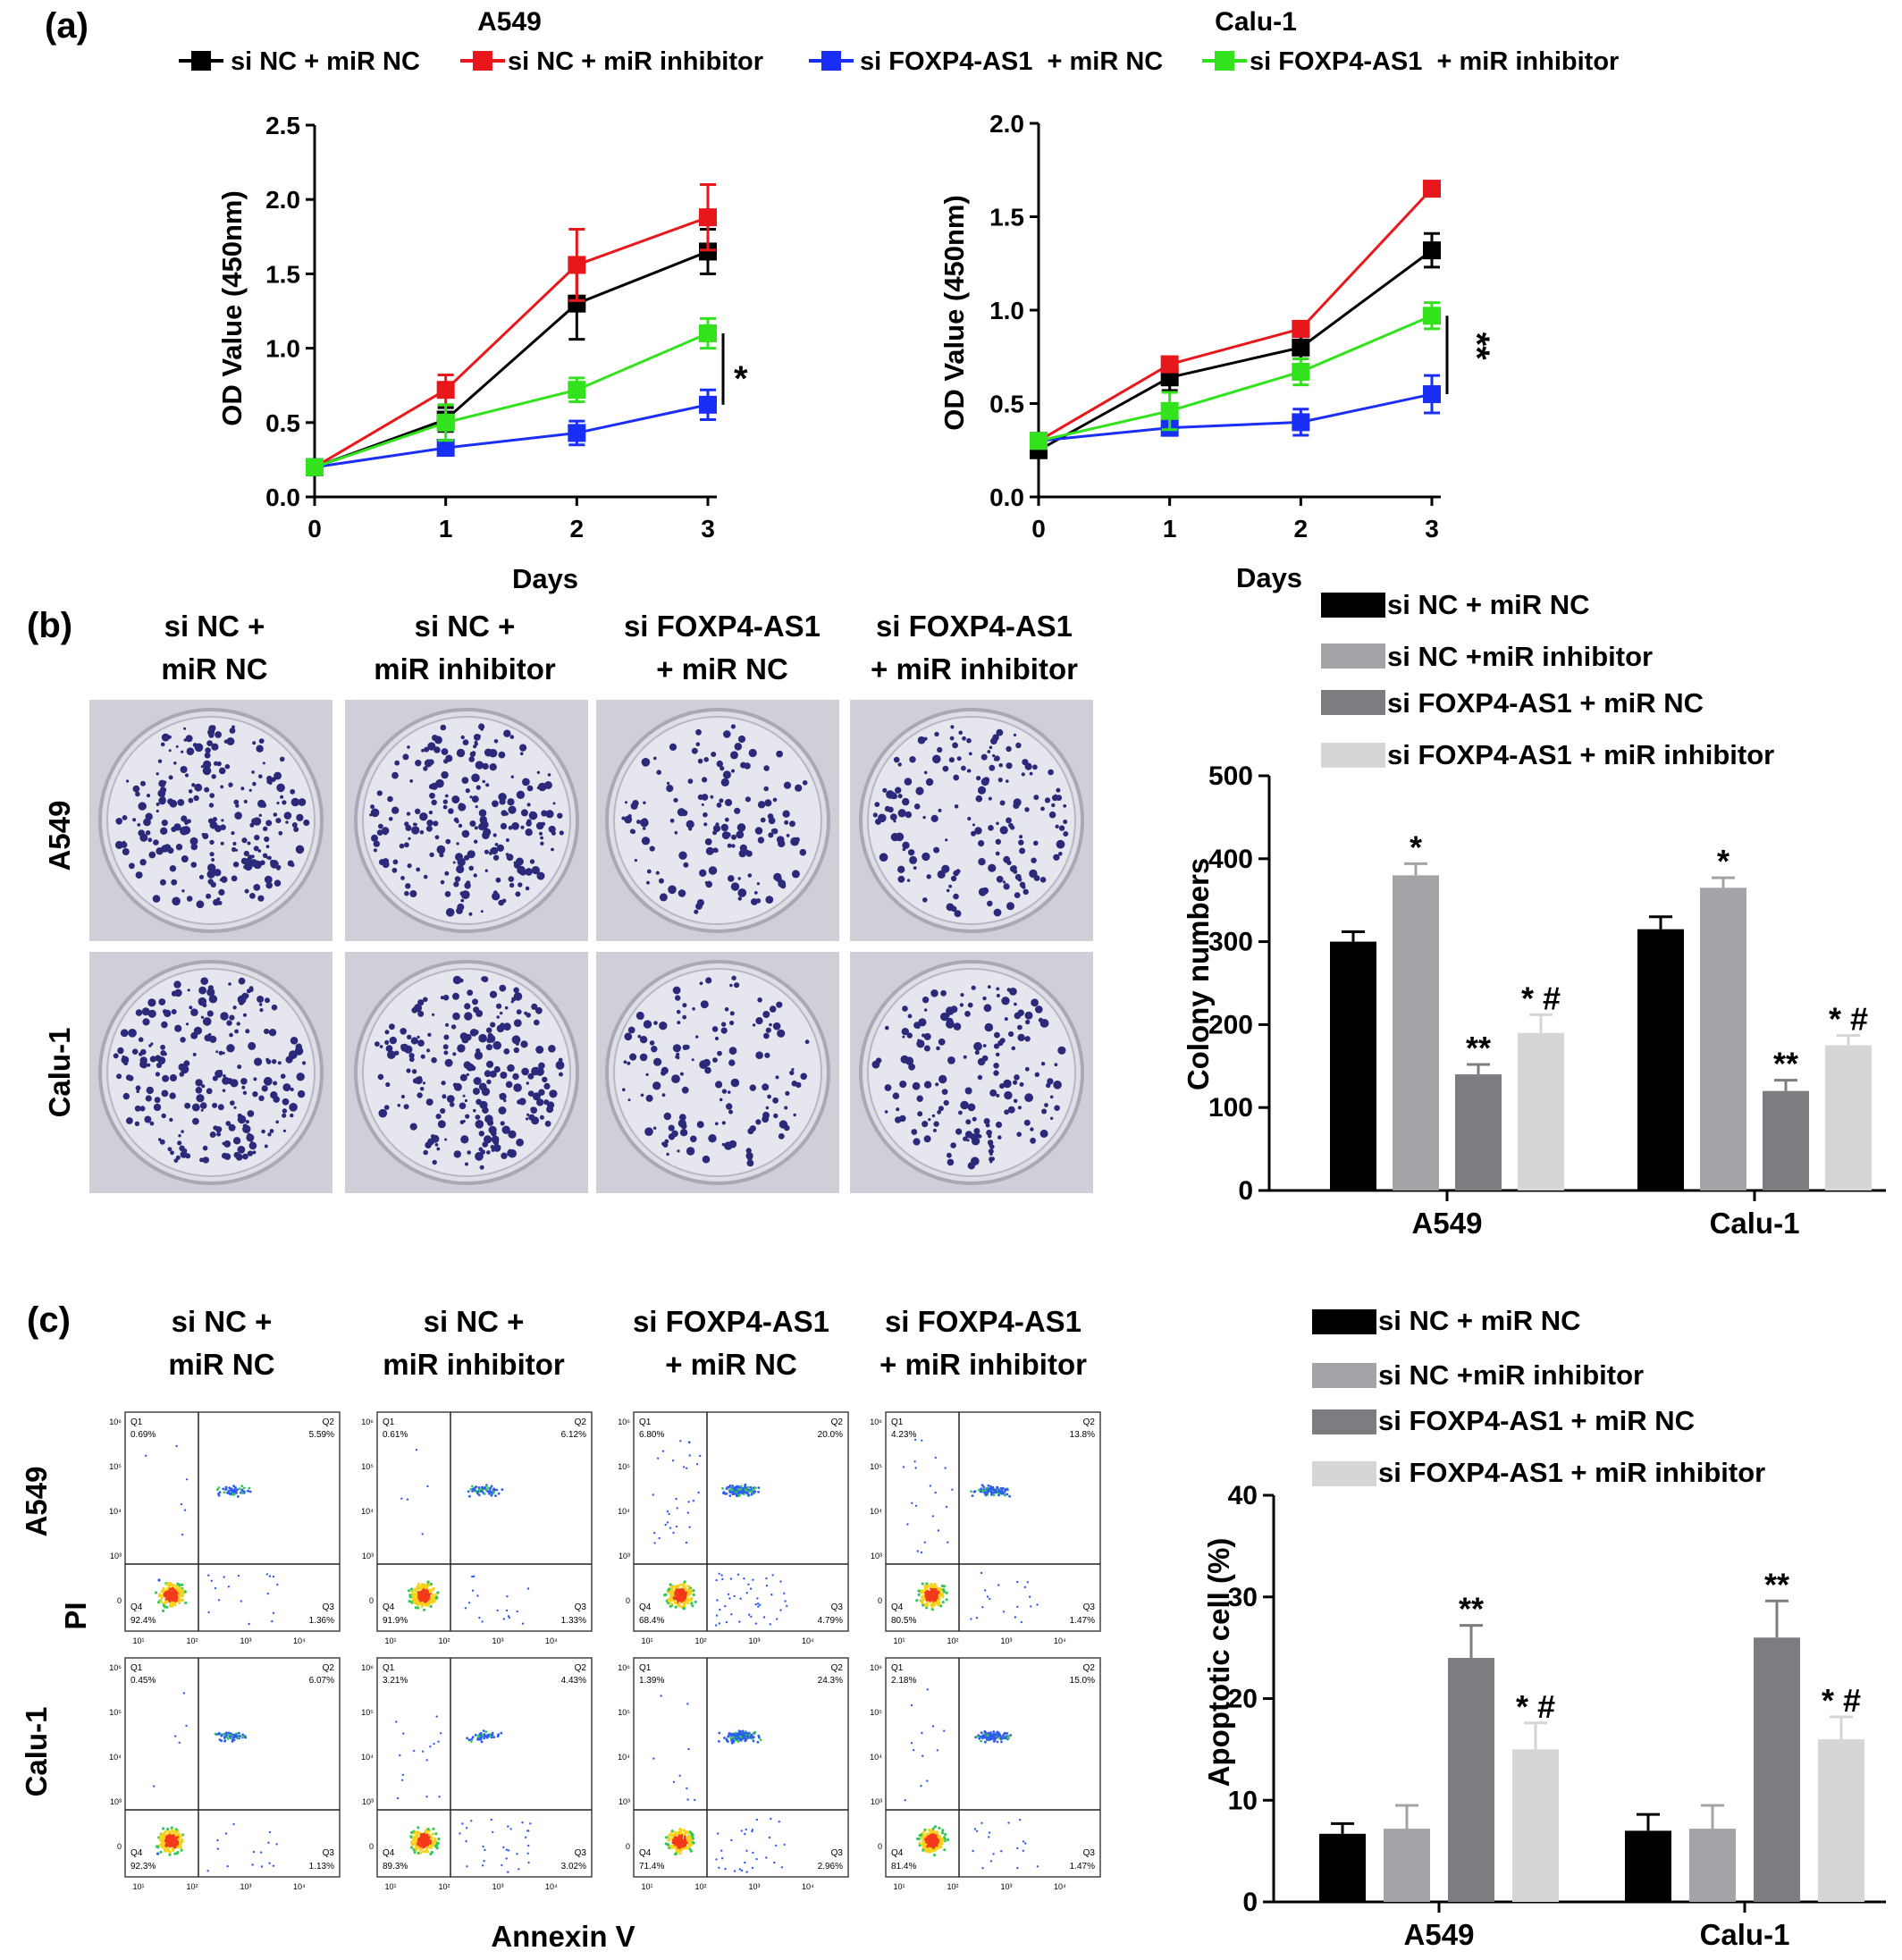  What do you see at coordinates (624, 1556) in the screenshot?
I see `flow-y-tick-label: 10³` at bounding box center [624, 1556].